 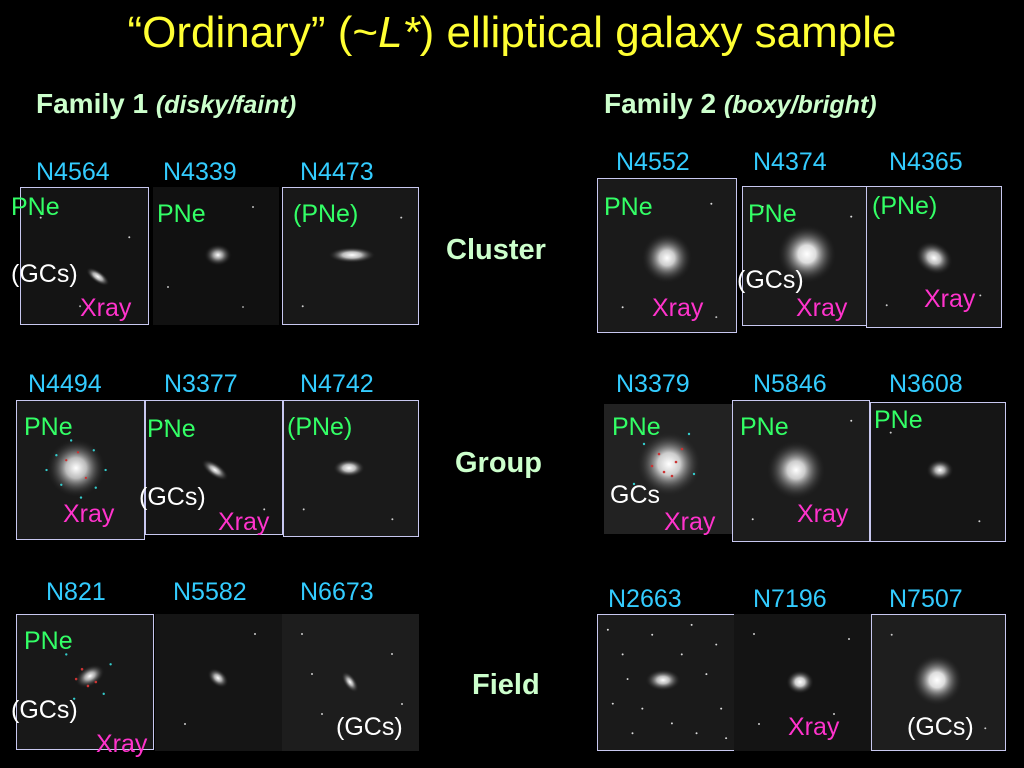 I want to click on galaxy-name-n3608: N3608, so click(x=926, y=384).